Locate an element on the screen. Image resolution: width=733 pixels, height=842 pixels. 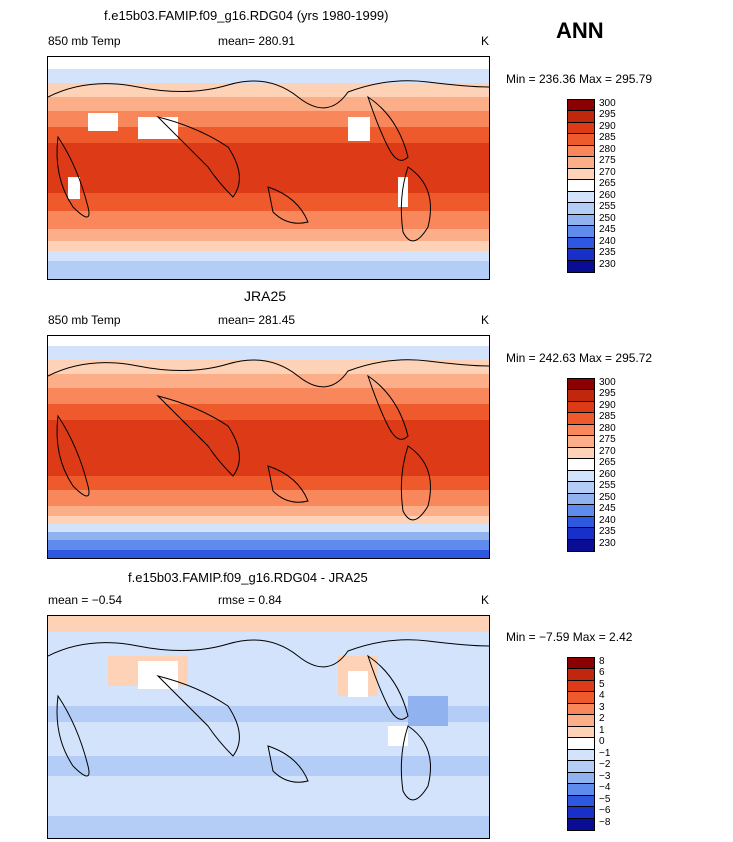
panel3-units: K is located at coordinates (485, 600).